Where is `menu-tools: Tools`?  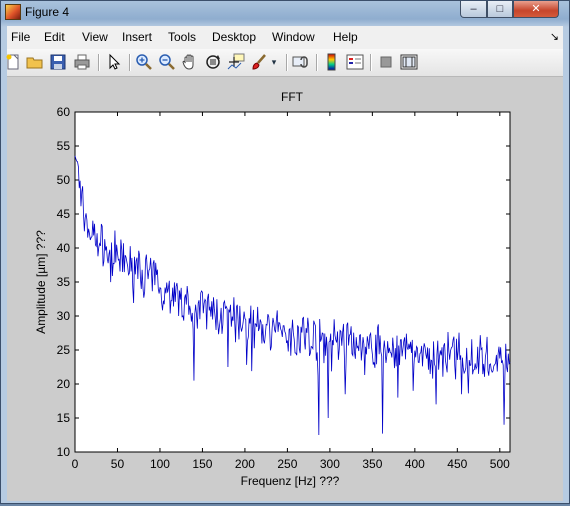
menu-tools: Tools is located at coordinates (182, 37).